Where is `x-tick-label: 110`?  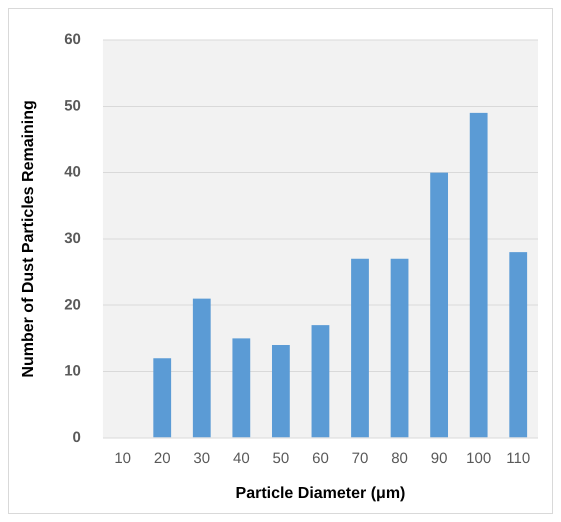 x-tick-label: 110 is located at coordinates (518, 458).